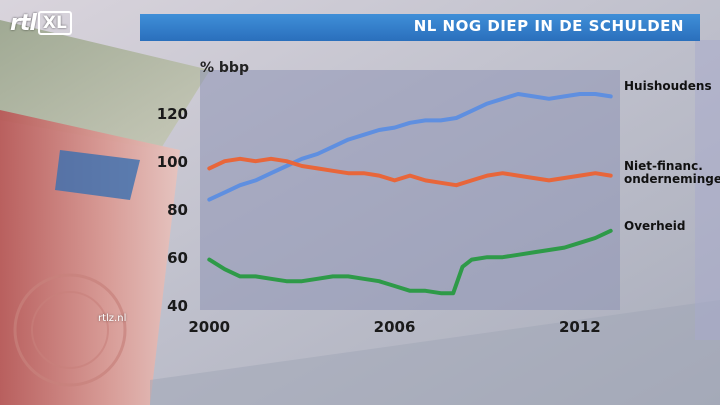 The height and width of the screenshot is (405, 720). What do you see at coordinates (655, 226) in the screenshot?
I see `legend-label-government: Overheid` at bounding box center [655, 226].